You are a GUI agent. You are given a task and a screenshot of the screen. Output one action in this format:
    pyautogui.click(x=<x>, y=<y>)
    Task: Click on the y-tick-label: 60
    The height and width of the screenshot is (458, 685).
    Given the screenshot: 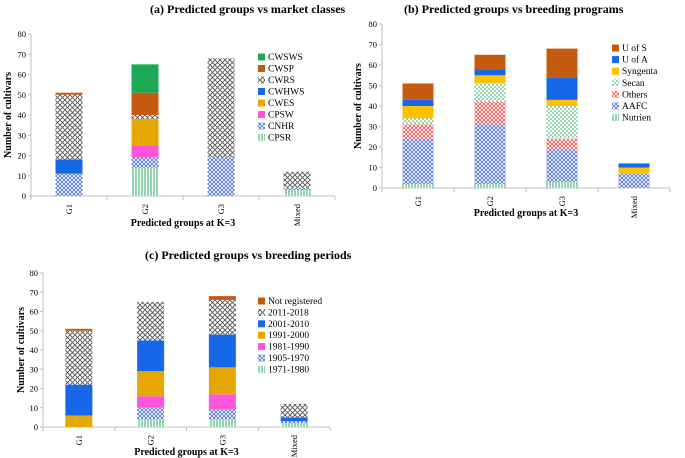 What is the action you would take?
    pyautogui.click(x=22, y=75)
    